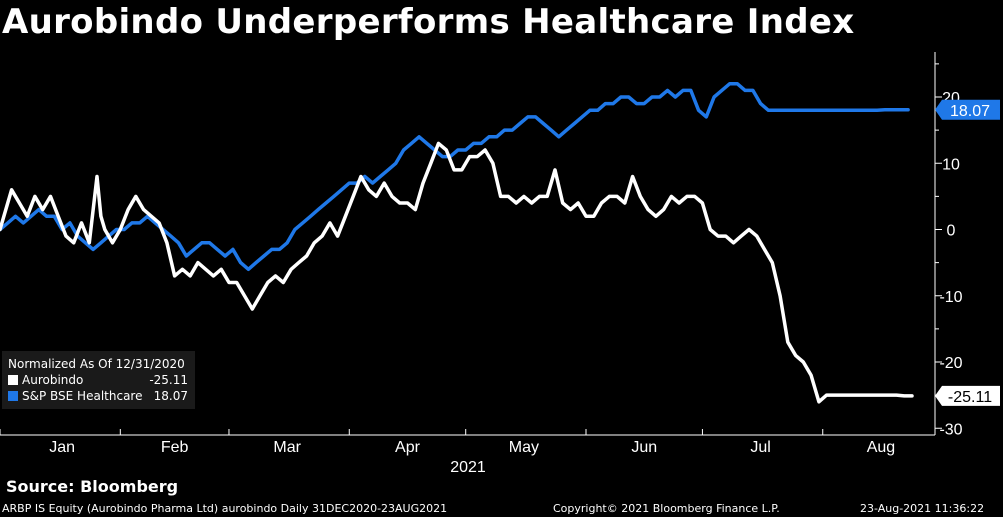  Describe the element at coordinates (62, 447) in the screenshot. I see `x-tick-label: Jan` at that location.